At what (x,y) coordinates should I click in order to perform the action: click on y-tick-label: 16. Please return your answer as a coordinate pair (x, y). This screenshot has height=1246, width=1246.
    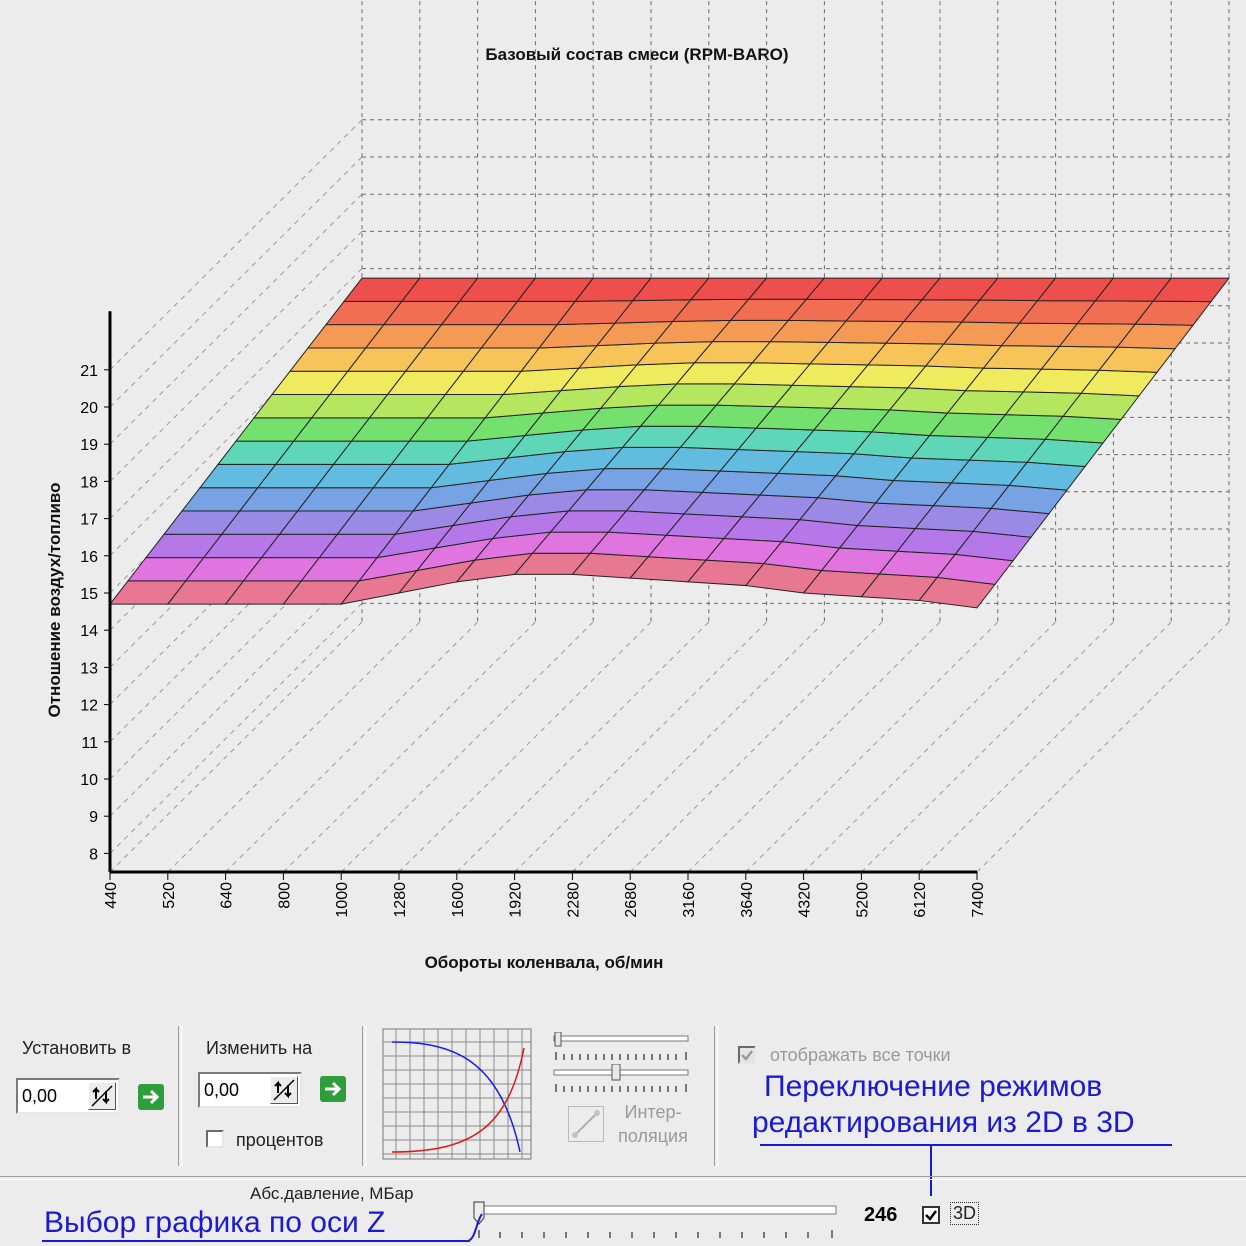
    Looking at the image, I should click on (89, 557).